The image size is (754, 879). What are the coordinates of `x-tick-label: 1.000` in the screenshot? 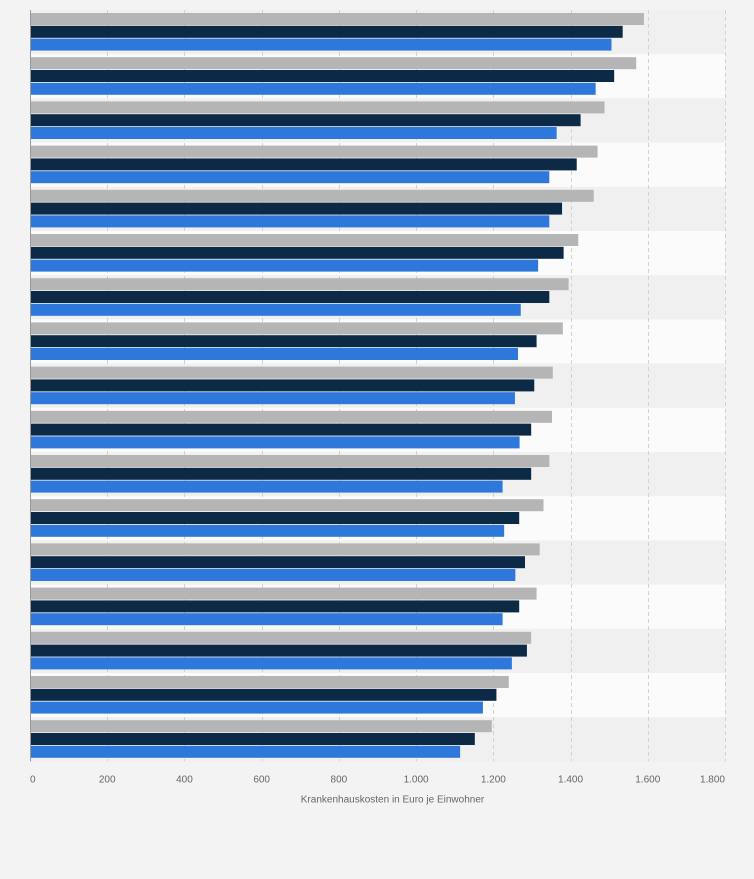 It's located at (416, 779).